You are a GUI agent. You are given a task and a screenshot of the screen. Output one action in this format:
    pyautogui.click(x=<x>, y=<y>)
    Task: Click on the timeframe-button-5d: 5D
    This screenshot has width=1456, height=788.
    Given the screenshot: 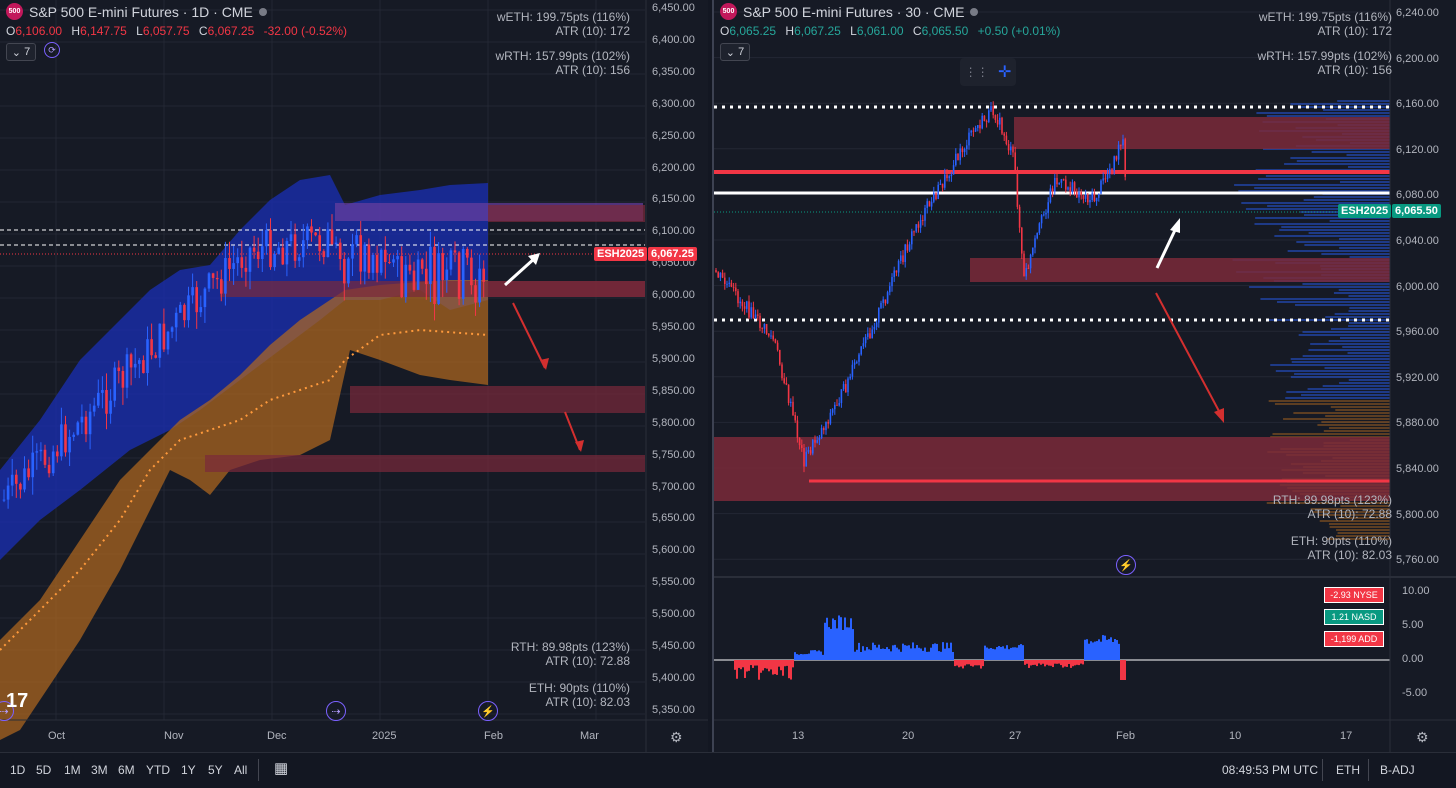 What is the action you would take?
    pyautogui.click(x=44, y=770)
    